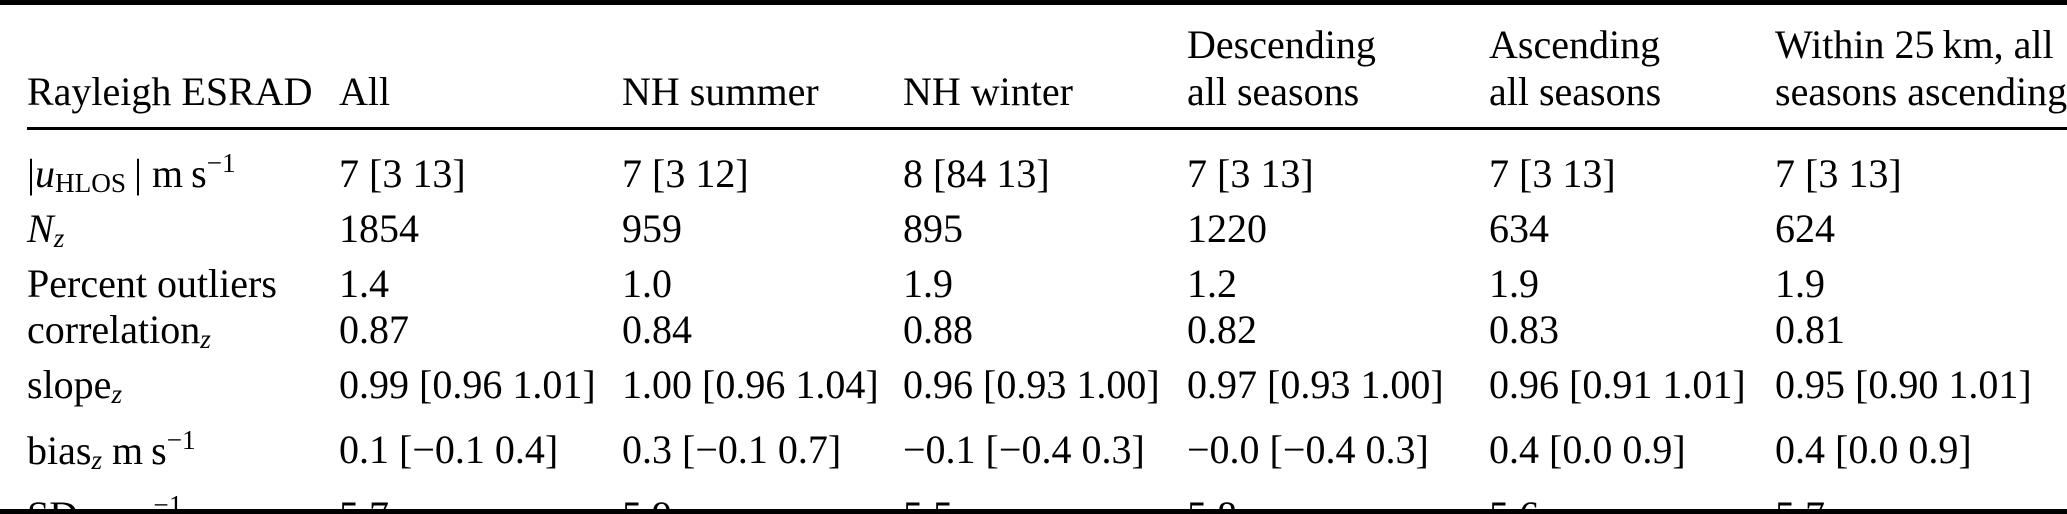 This screenshot has height=514, width=2067. Describe the element at coordinates (131, 173) in the screenshot. I see `row-label-uhlos: |uHLOS | m s−1` at that location.